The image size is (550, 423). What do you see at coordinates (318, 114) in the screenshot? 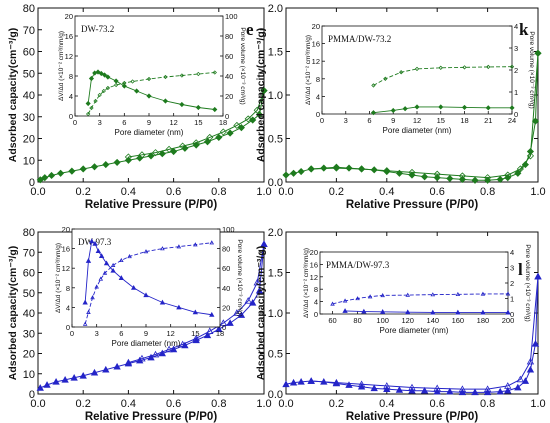
I see `inset-y-tick-label: 0` at bounding box center [318, 114].